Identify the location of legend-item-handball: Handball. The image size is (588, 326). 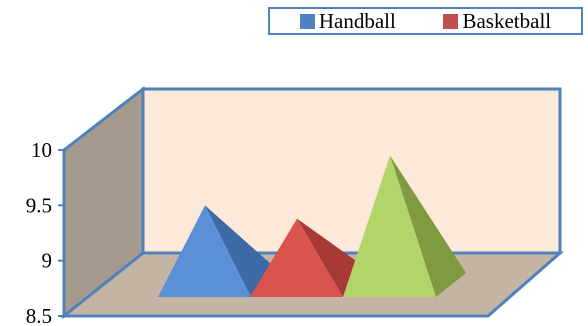
(347, 21).